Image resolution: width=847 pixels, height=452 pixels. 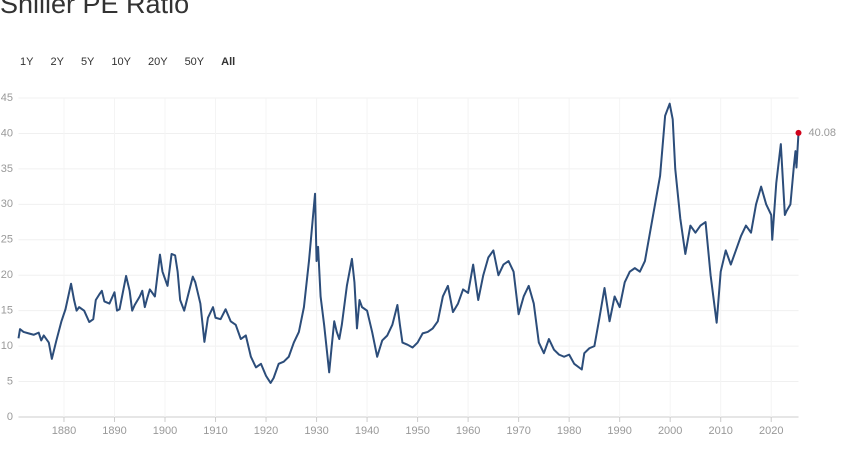 What do you see at coordinates (266, 431) in the screenshot?
I see `x-tick-label: 1920` at bounding box center [266, 431].